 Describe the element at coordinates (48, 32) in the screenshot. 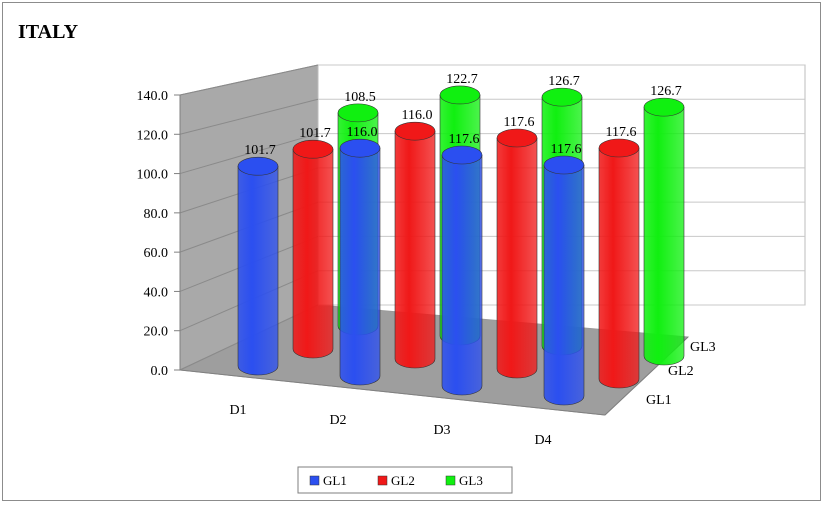

I see `chart-title: ITALY` at that location.